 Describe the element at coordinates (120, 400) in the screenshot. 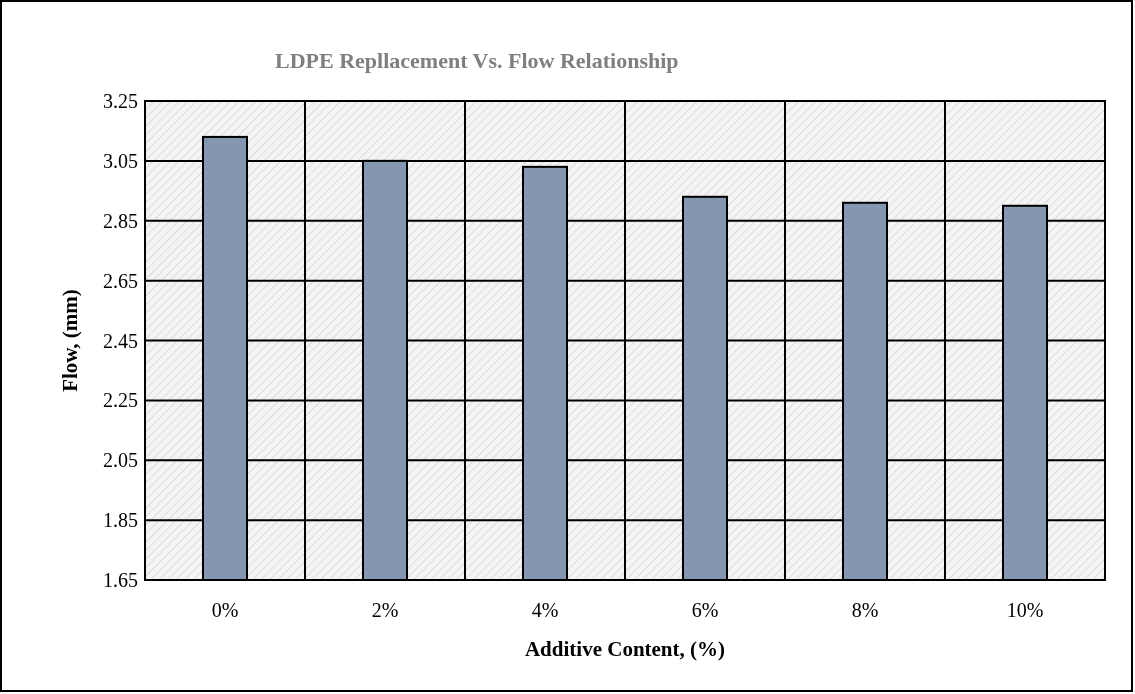

I see `y-tick-label: 2.25` at that location.